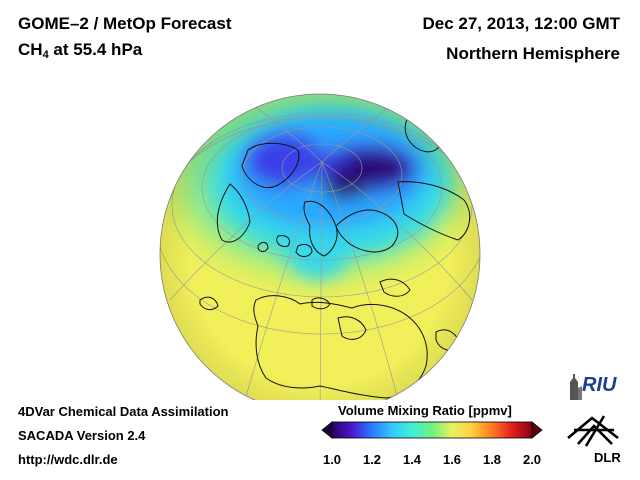 The image size is (640, 480). Describe the element at coordinates (537, 430) in the screenshot. I see `colorbar-max-arrow` at that location.